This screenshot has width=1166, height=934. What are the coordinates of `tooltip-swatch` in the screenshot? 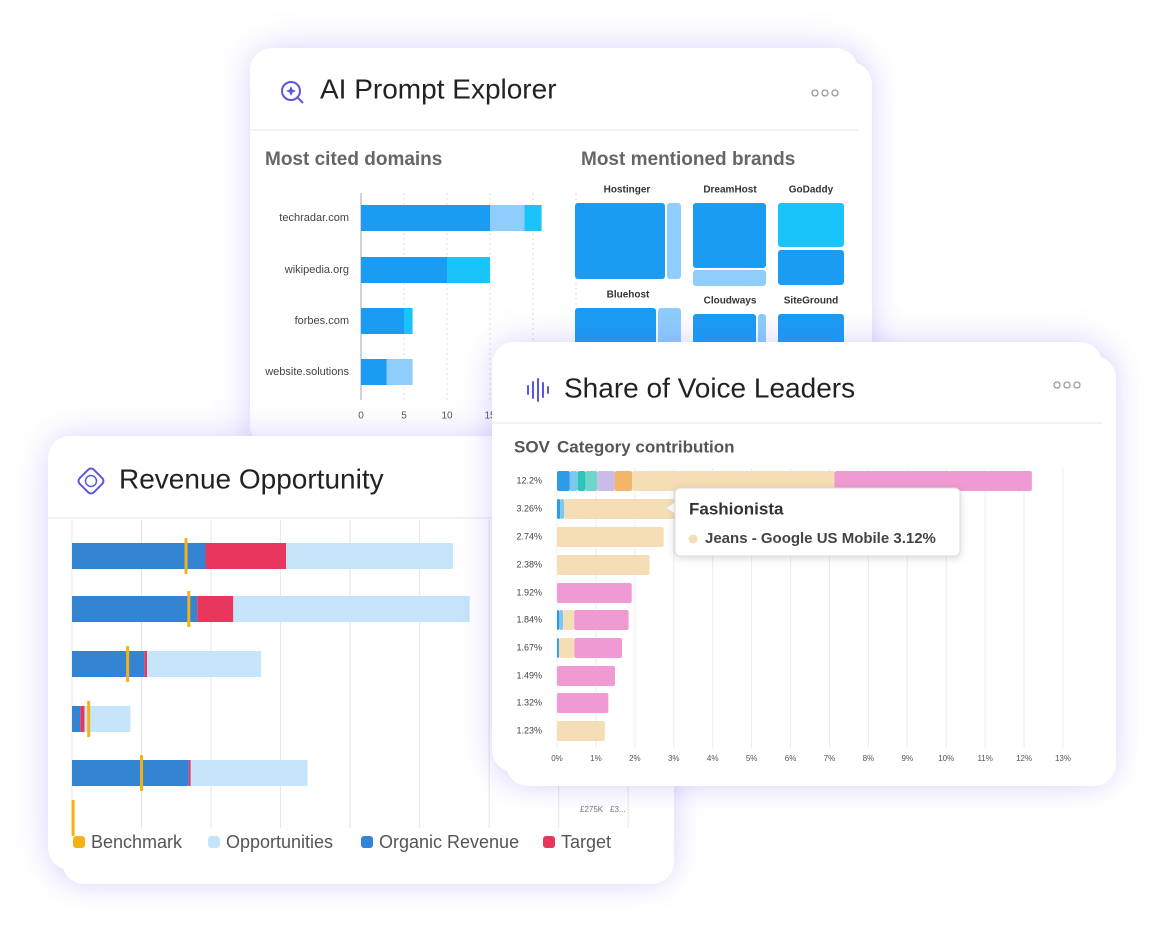 It's located at (693, 539).